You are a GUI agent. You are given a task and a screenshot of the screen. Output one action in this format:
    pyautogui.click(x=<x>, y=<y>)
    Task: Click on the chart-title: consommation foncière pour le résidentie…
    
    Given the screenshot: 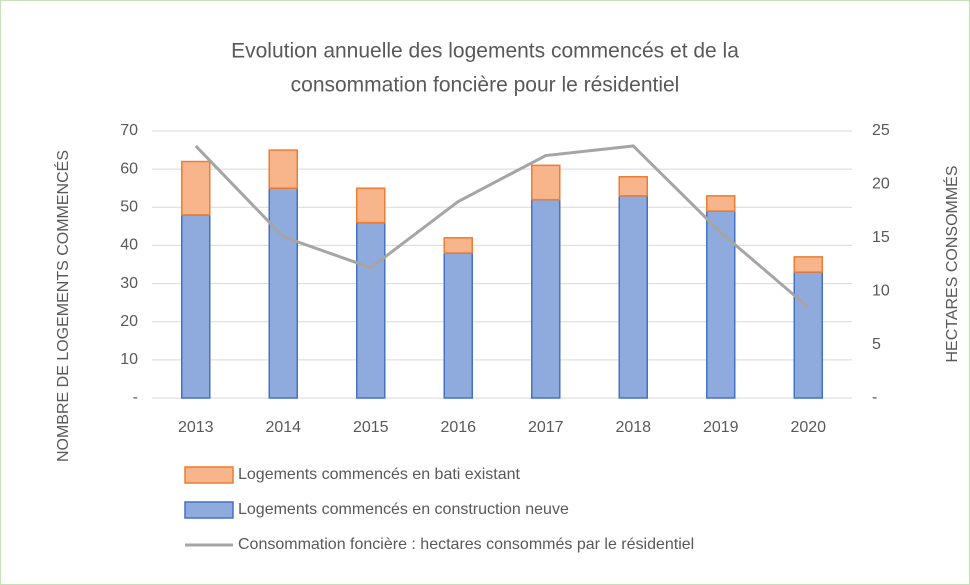 What is the action you would take?
    pyautogui.click(x=485, y=85)
    